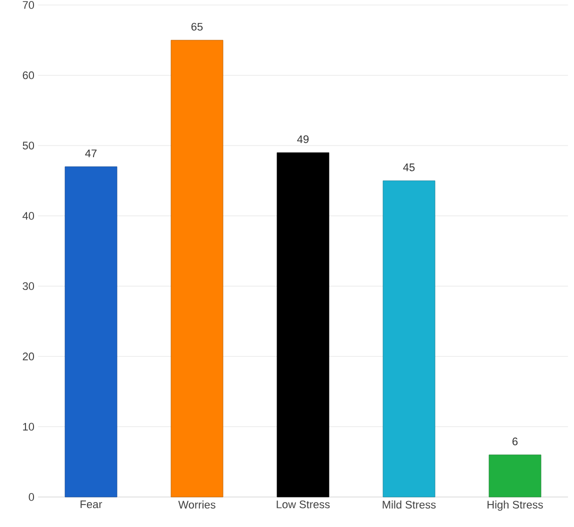 The height and width of the screenshot is (527, 574). I want to click on y-tick-label: 30, so click(28, 286).